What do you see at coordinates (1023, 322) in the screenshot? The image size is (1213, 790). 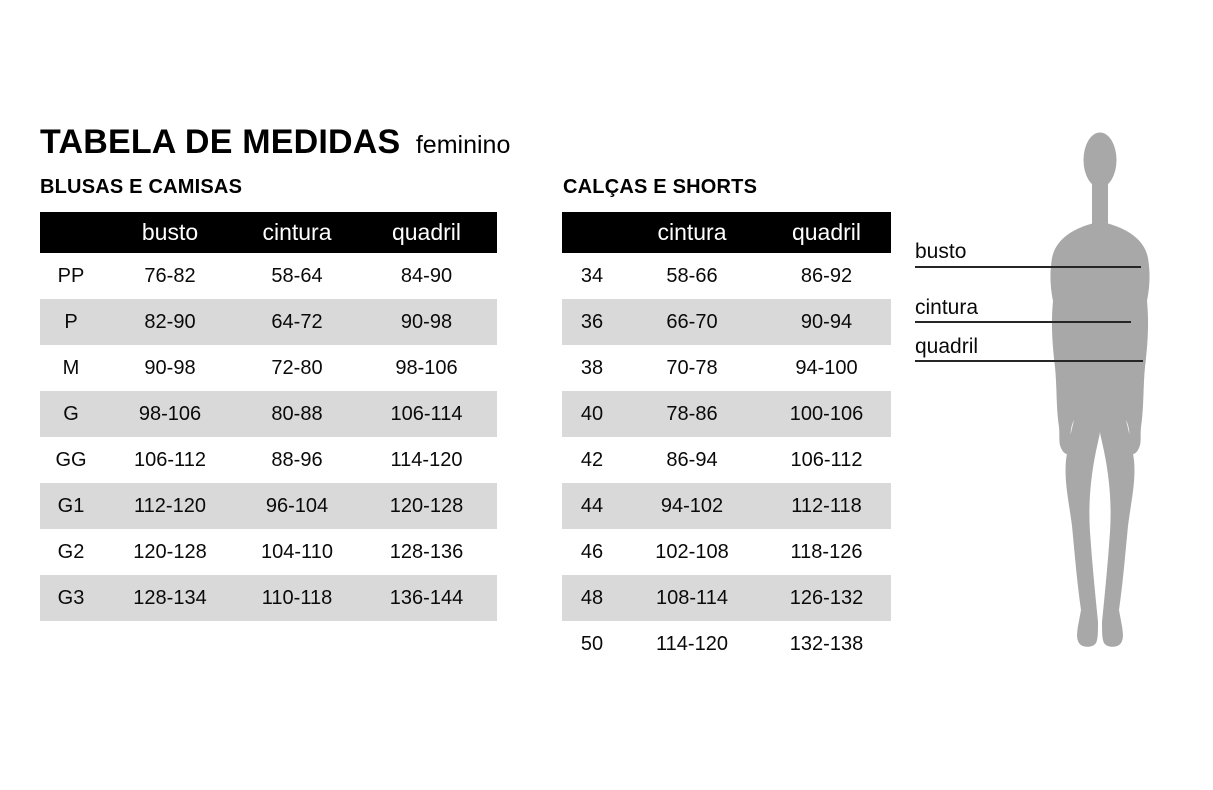 I see `cintura-measure-line` at bounding box center [1023, 322].